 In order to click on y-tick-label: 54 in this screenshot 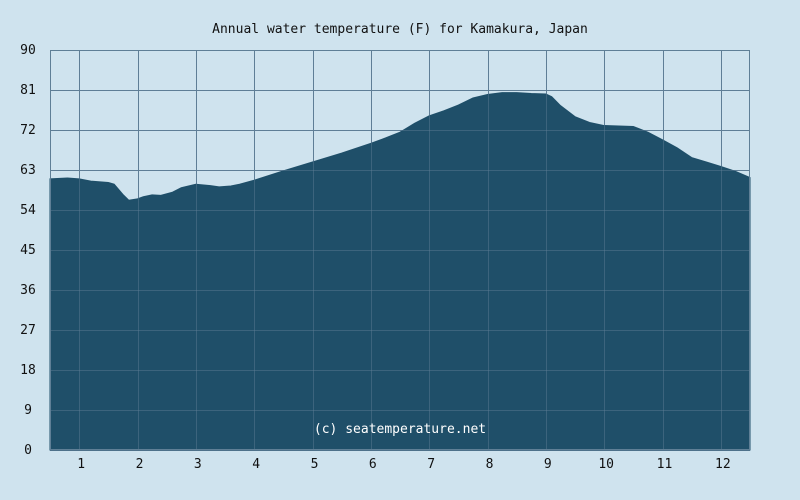, I will do `click(28, 210)`.